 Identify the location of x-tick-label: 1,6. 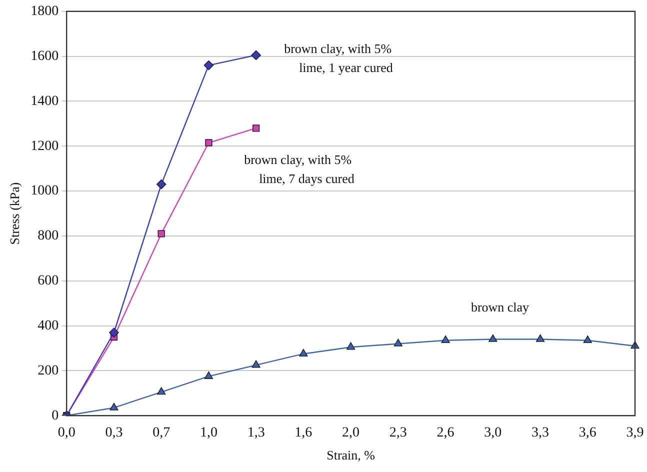
(303, 433).